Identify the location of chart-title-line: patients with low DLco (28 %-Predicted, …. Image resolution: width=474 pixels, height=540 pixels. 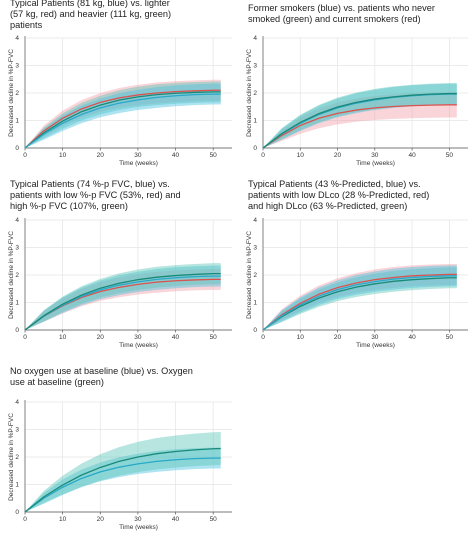
(339, 195).